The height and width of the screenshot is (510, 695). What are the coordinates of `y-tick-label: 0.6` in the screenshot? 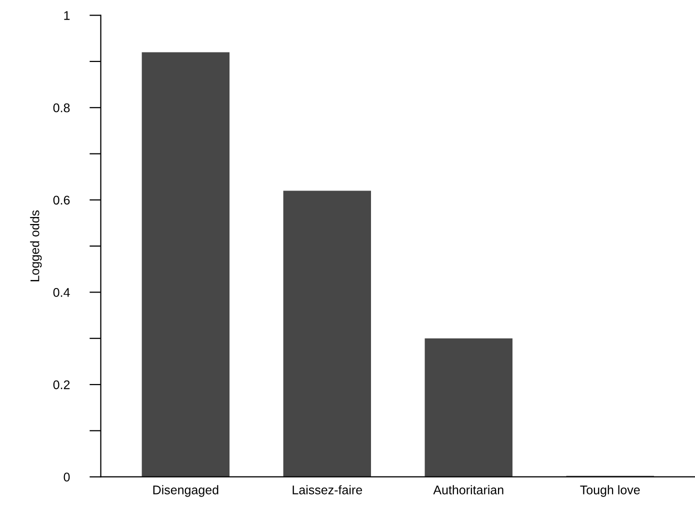 It's located at (61, 200).